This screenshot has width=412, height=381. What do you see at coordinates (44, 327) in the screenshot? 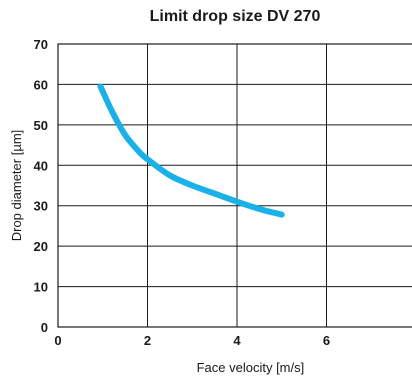
I see `y-tick-label: 0` at bounding box center [44, 327].